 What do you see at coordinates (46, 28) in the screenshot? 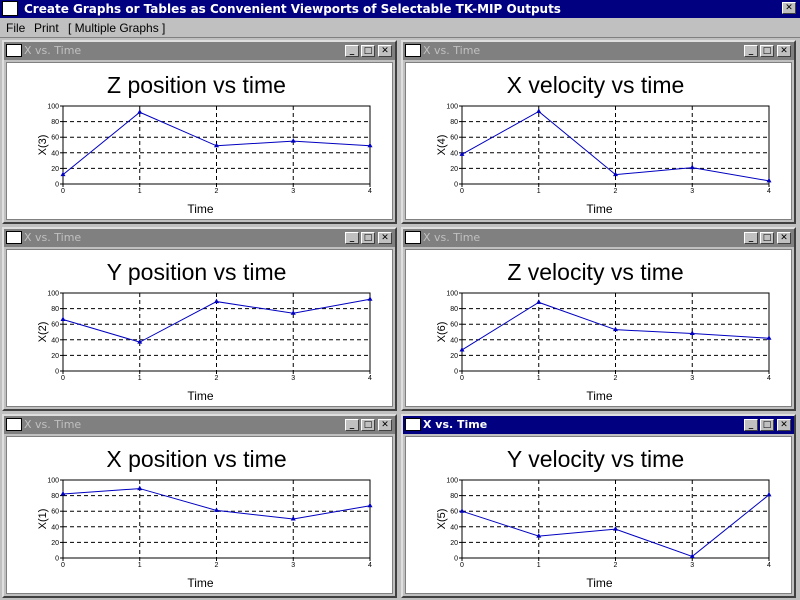
I see `menu-print: Print` at bounding box center [46, 28].